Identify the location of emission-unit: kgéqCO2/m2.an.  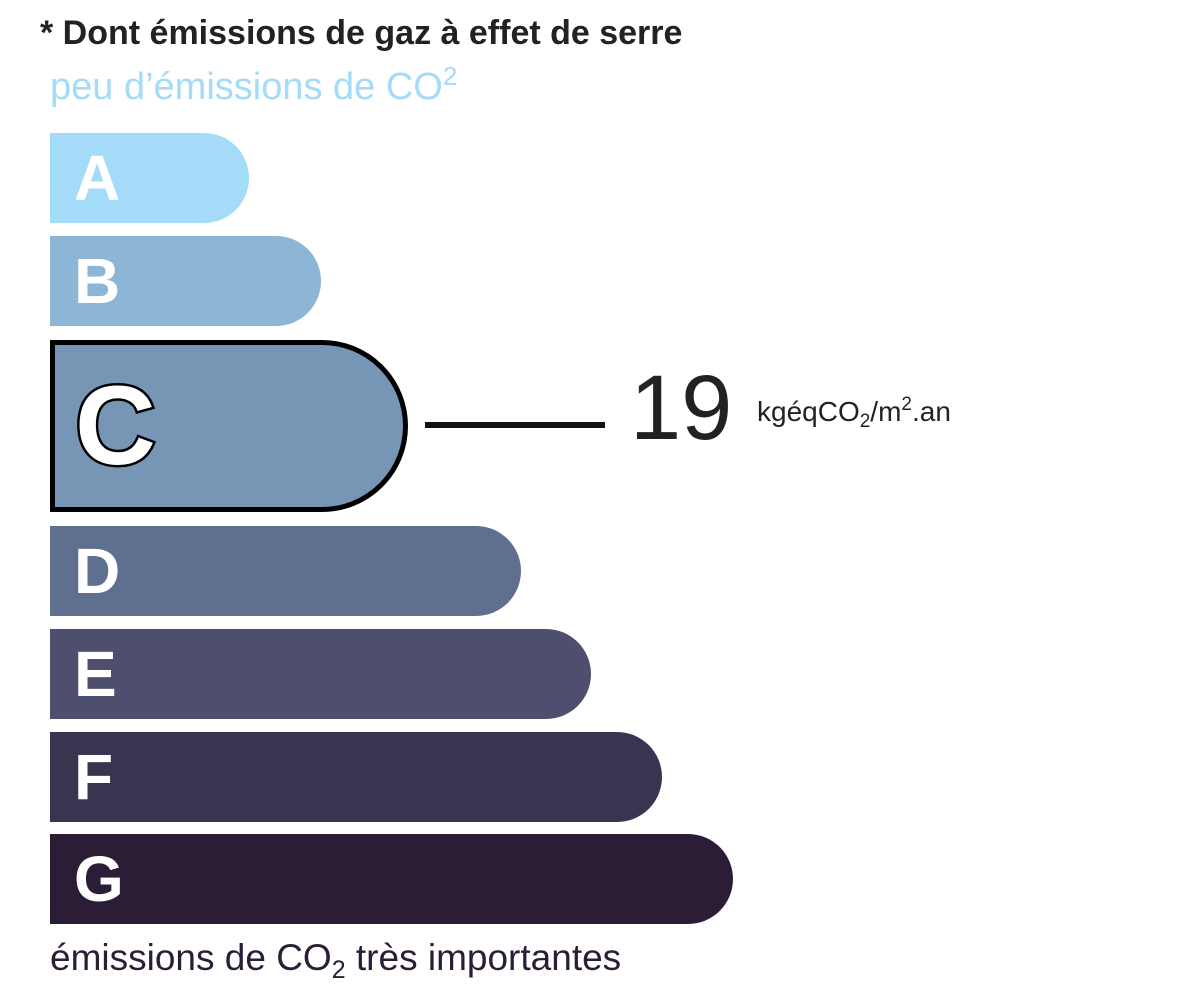
(854, 412).